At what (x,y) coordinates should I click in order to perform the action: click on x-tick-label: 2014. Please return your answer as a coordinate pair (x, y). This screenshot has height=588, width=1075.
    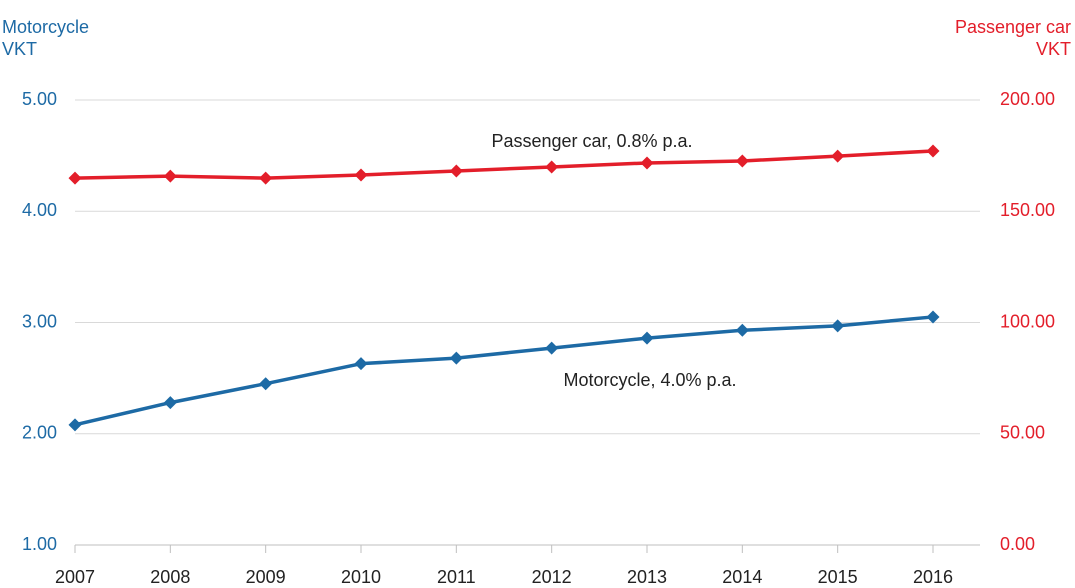
    Looking at the image, I should click on (742, 577).